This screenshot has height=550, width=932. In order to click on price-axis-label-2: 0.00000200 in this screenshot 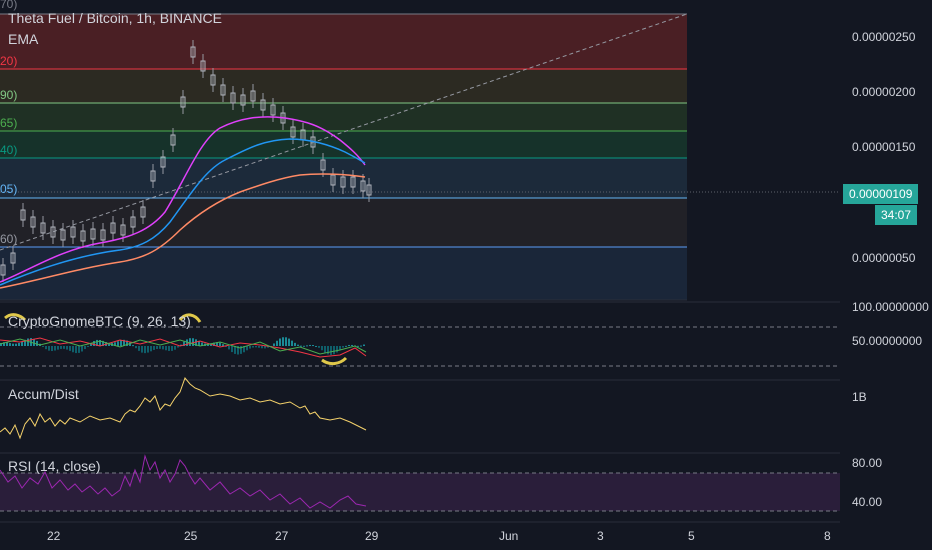, I will do `click(884, 92)`.